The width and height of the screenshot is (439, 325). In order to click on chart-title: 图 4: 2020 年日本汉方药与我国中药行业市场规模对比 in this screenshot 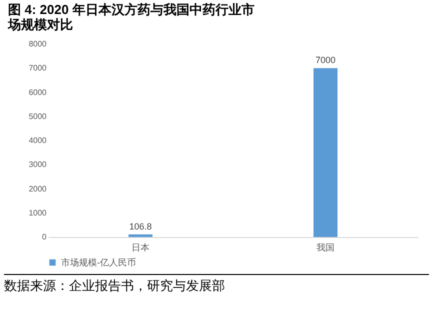, I will do `click(130, 17)`.